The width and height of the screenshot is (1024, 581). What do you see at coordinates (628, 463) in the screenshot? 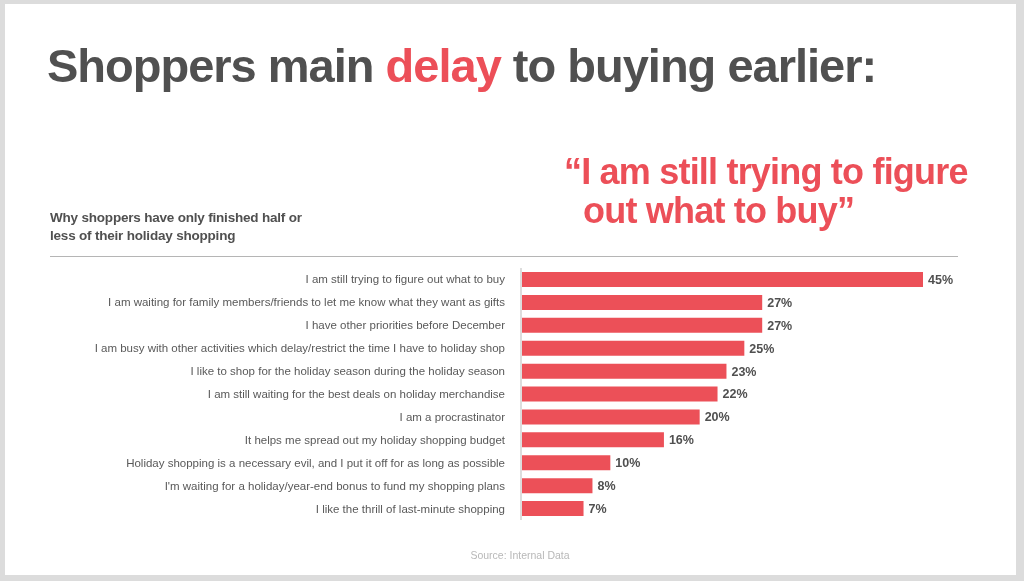
I see `data-label: 10%` at bounding box center [628, 463].